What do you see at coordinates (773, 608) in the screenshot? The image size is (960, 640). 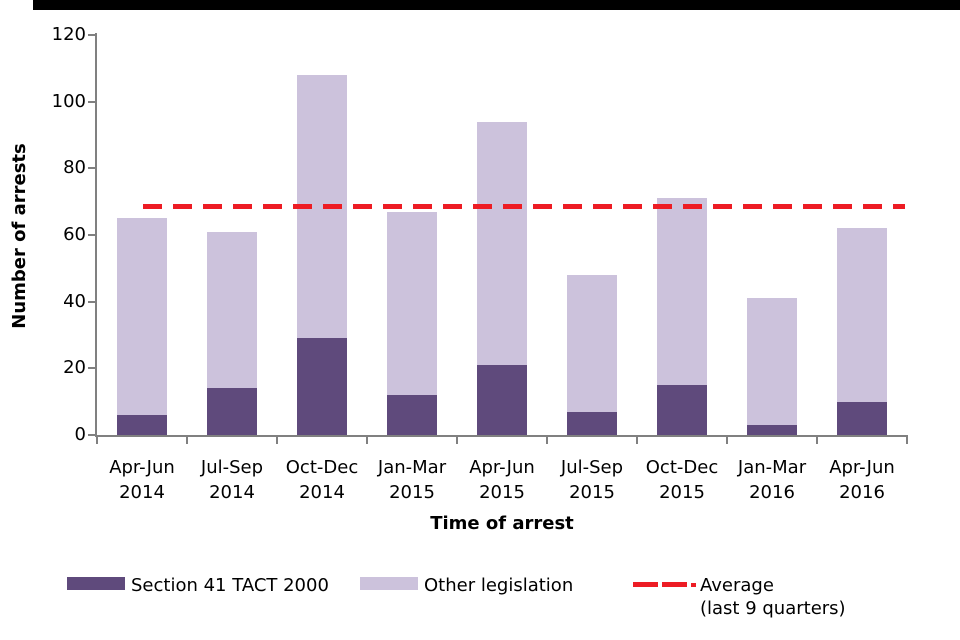 I see `legend-label-average-line2: (last 9 quarters)` at bounding box center [773, 608].